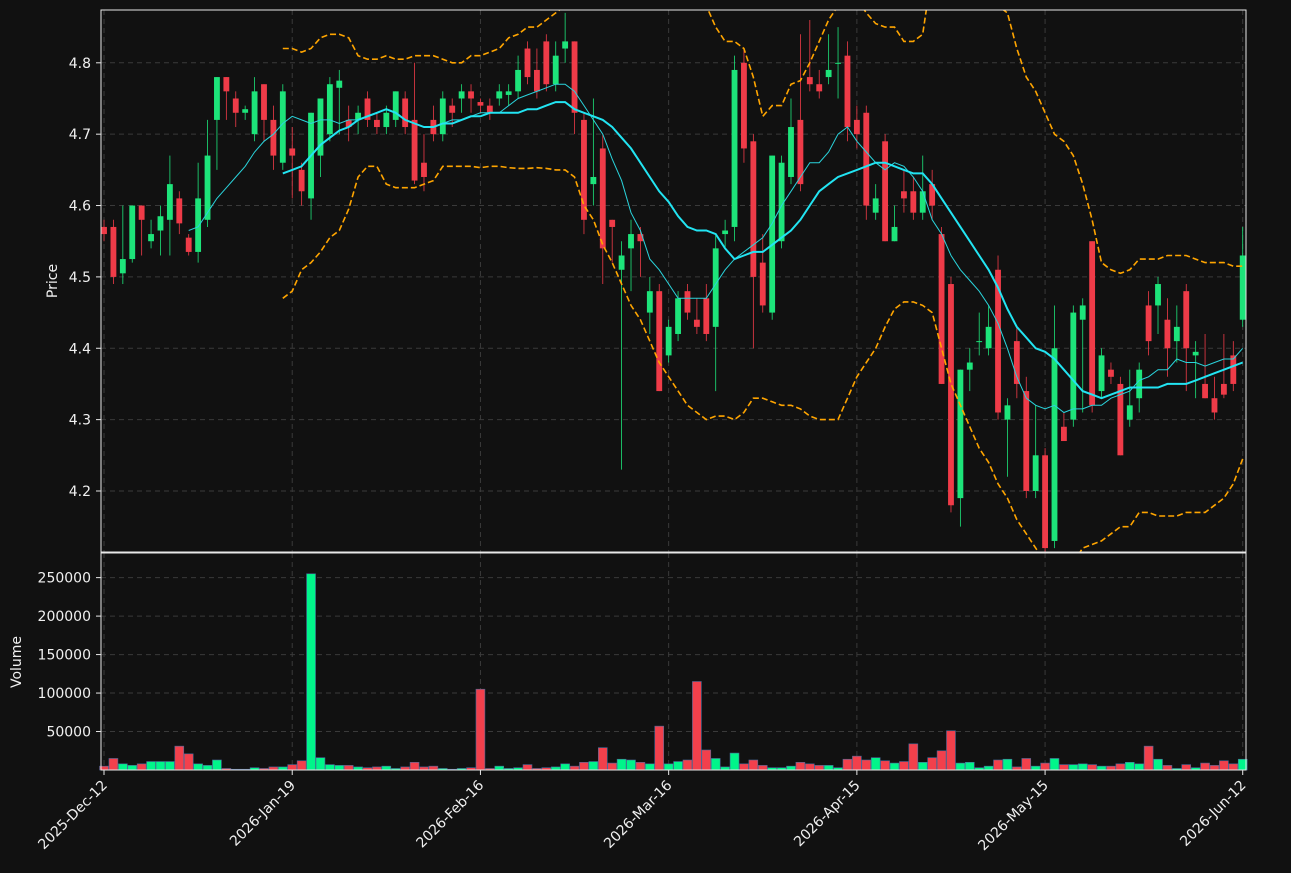  Describe the element at coordinates (80, 207) in the screenshot. I see `y-tick-label: 4.6` at that location.